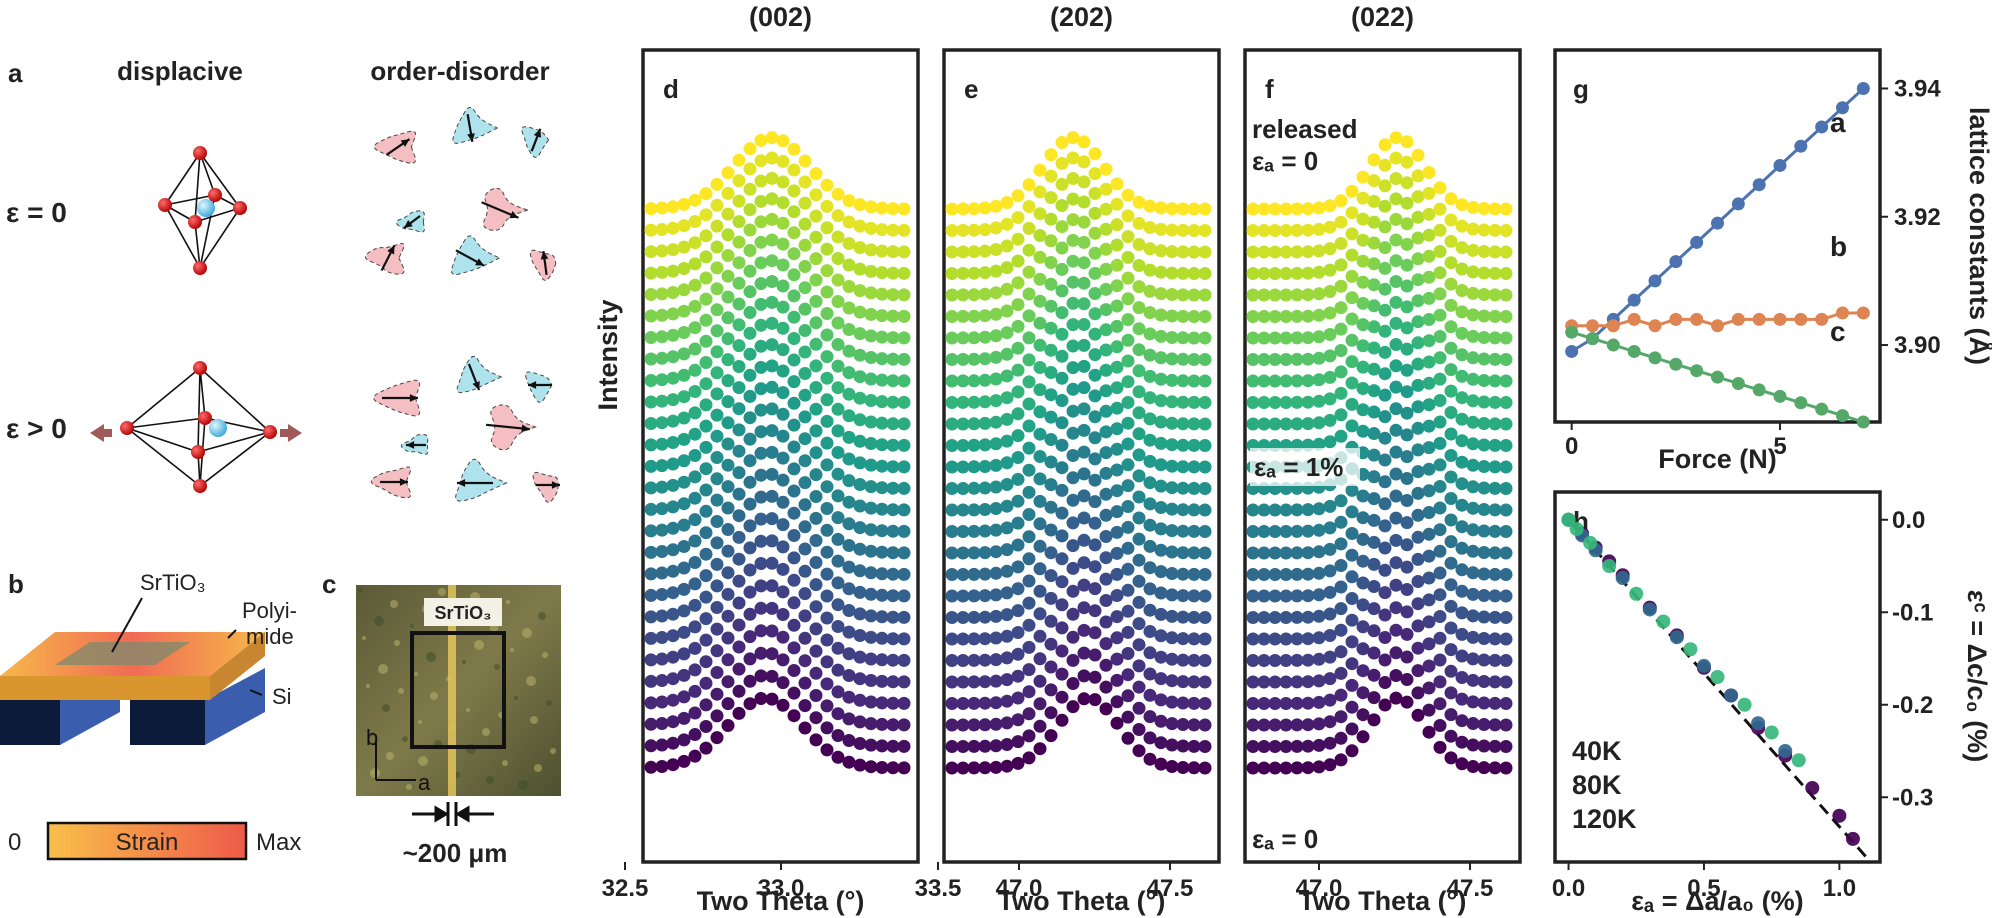 This screenshot has width=1992, height=918. Describe the element at coordinates (545, 487) in the screenshot. I see `domain-blob` at that location.